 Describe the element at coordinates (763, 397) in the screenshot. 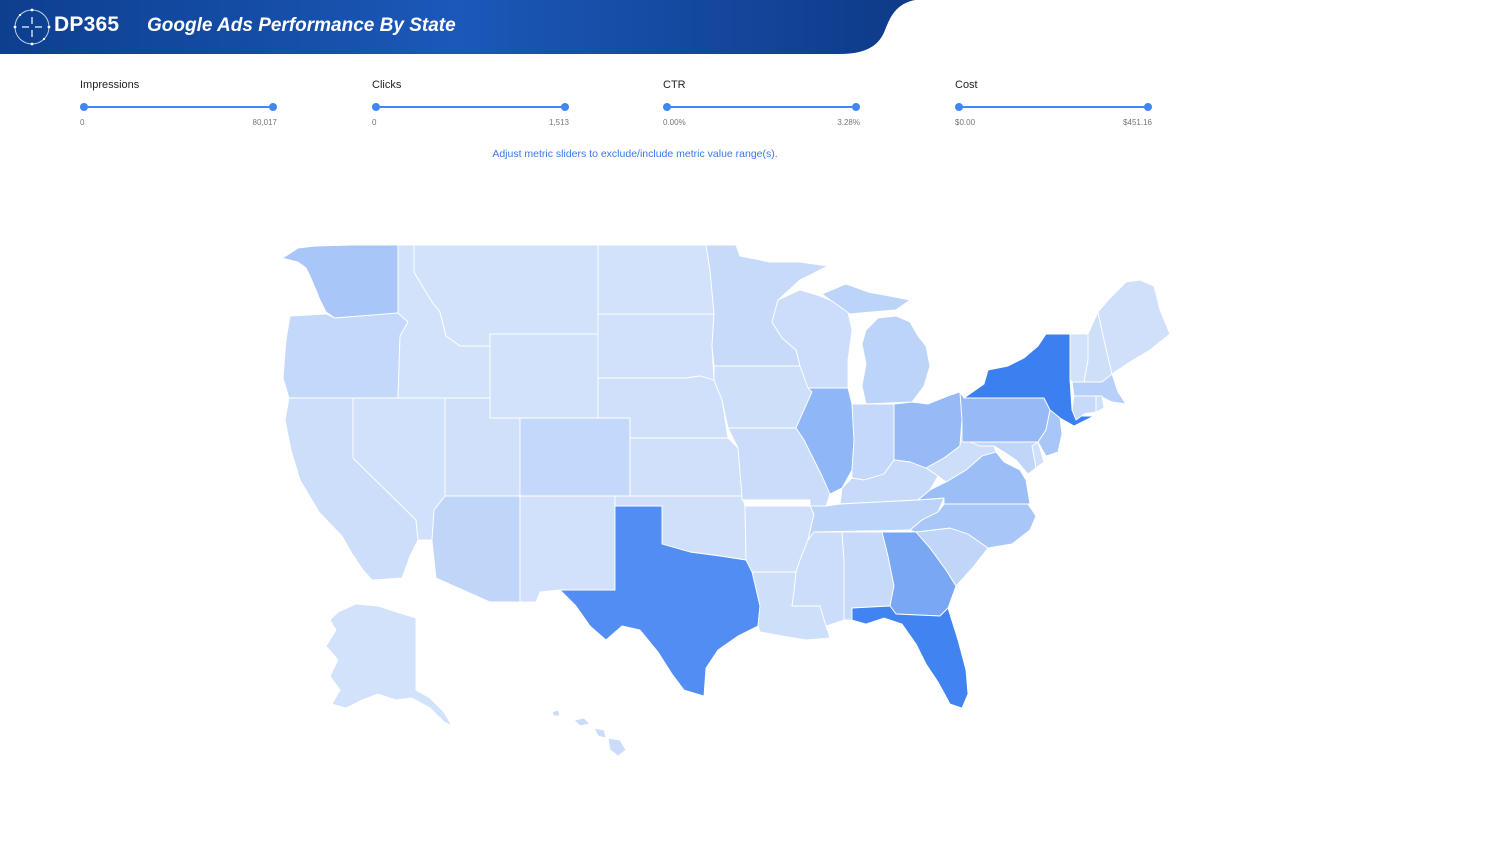

I see `state-IA` at that location.